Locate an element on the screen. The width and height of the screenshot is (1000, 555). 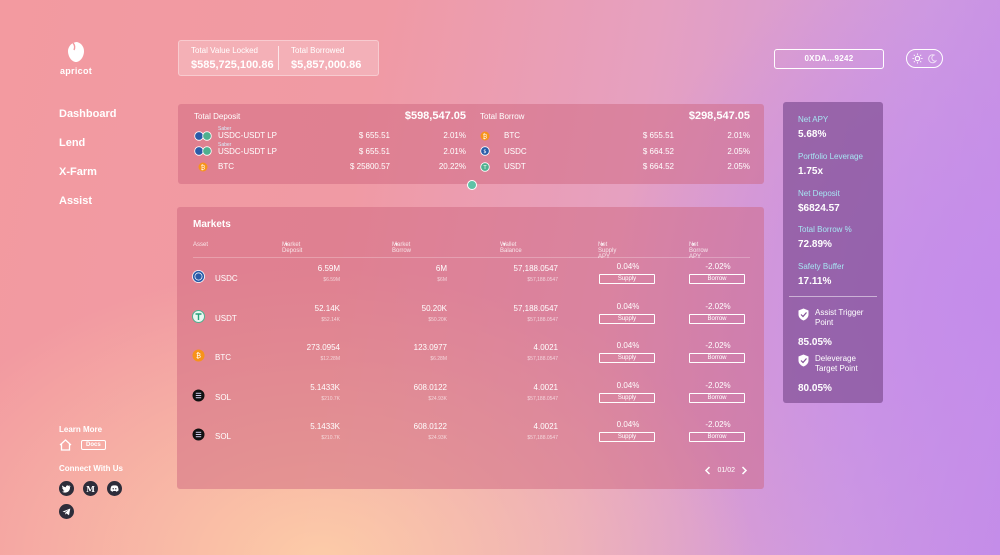
docs-button: Docs is located at coordinates (93, 445).